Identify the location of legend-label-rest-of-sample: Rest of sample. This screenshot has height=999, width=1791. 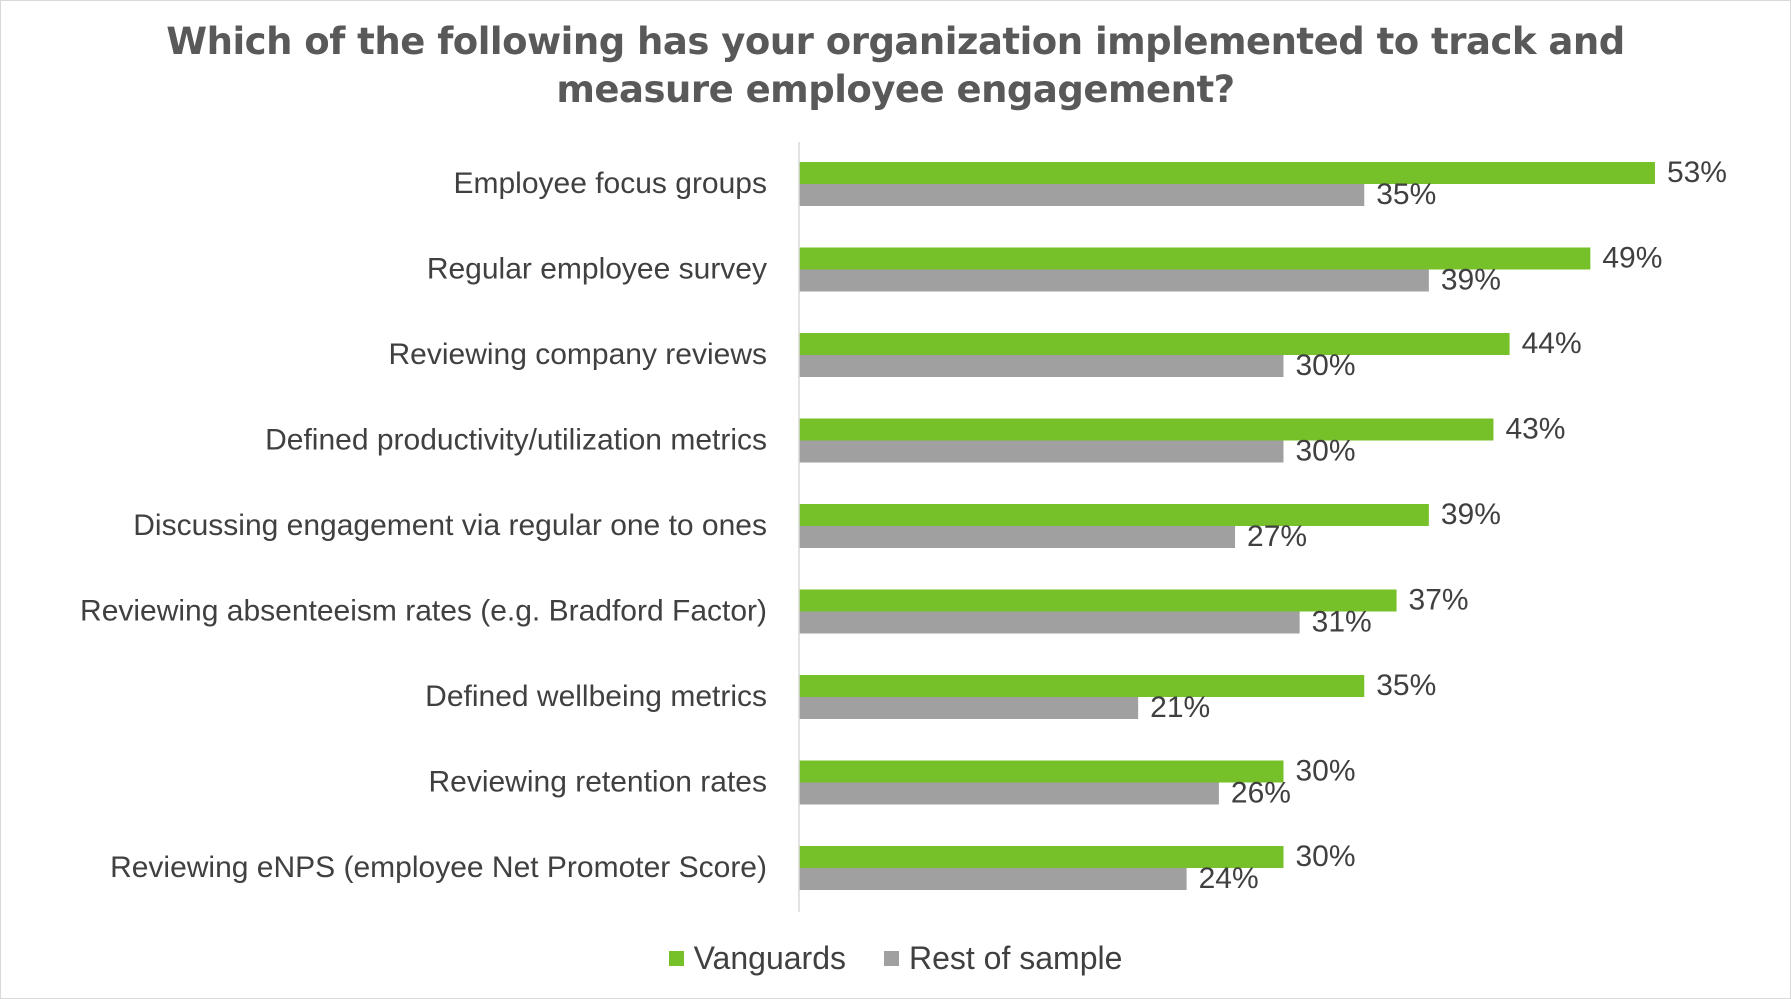
(1015, 958).